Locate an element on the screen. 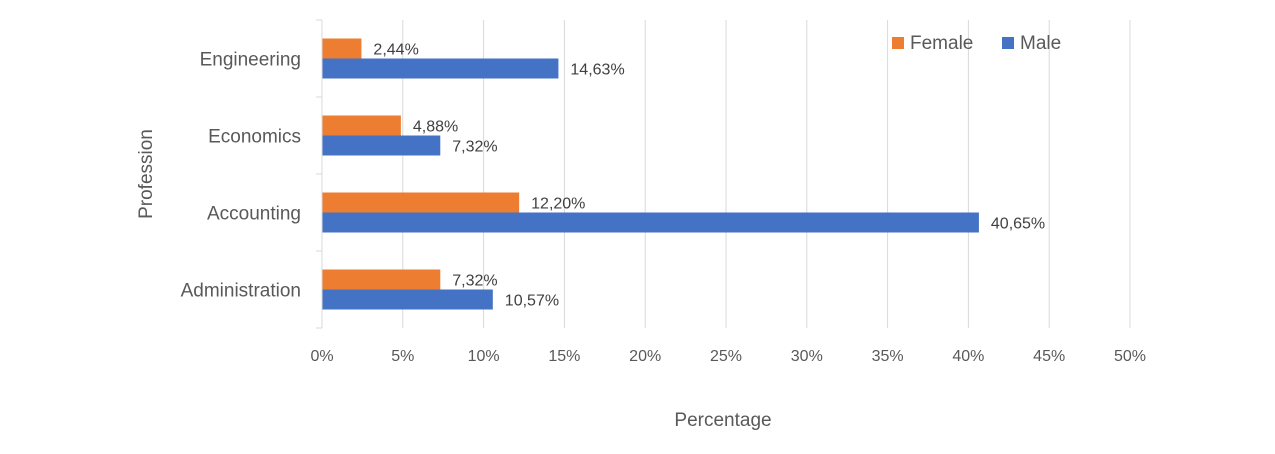 This screenshot has width=1275, height=454. x-tick-label: 20% is located at coordinates (645, 356).